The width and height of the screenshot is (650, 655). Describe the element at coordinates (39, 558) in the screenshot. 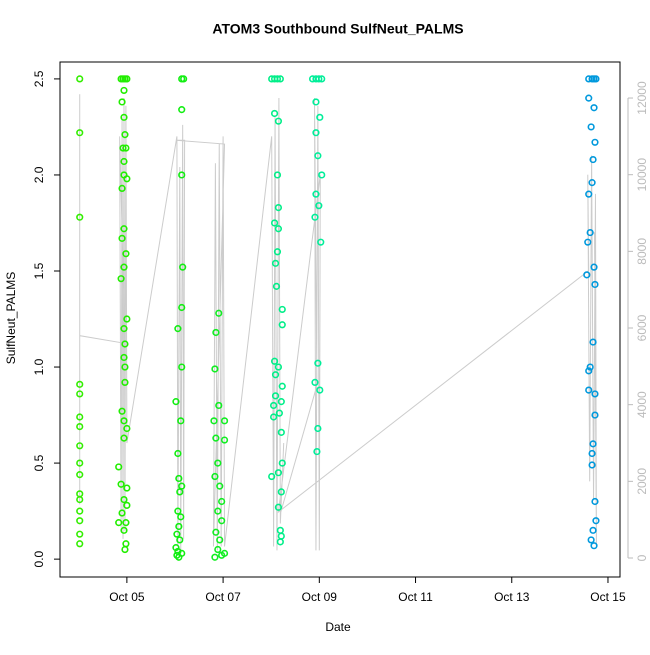

I see `y-tick-label: 0.0` at that location.